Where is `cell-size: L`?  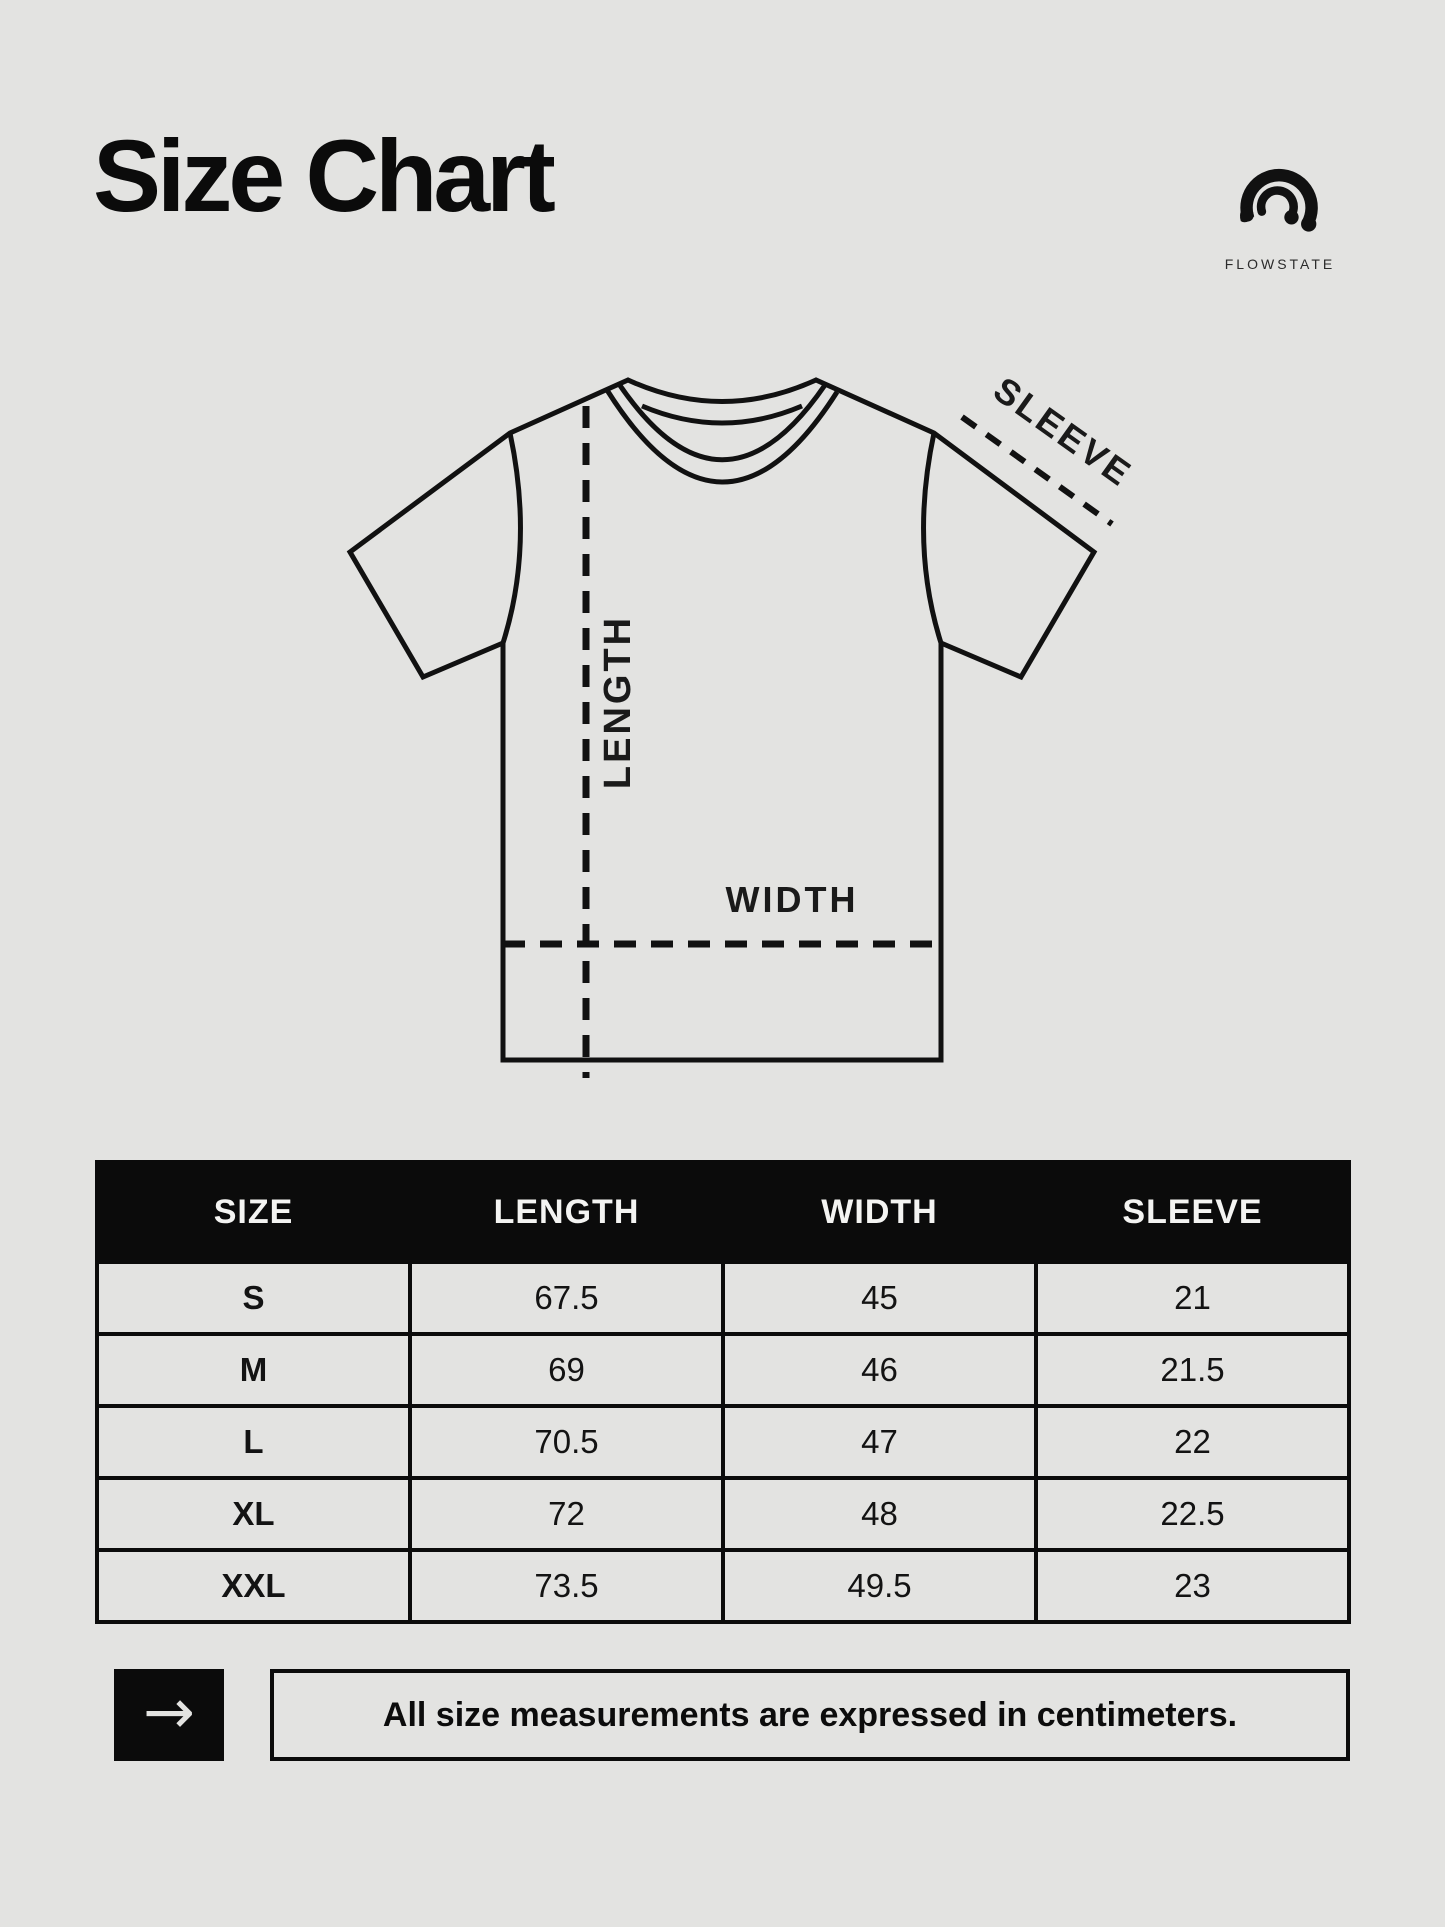 cell-size: L is located at coordinates (253, 1442).